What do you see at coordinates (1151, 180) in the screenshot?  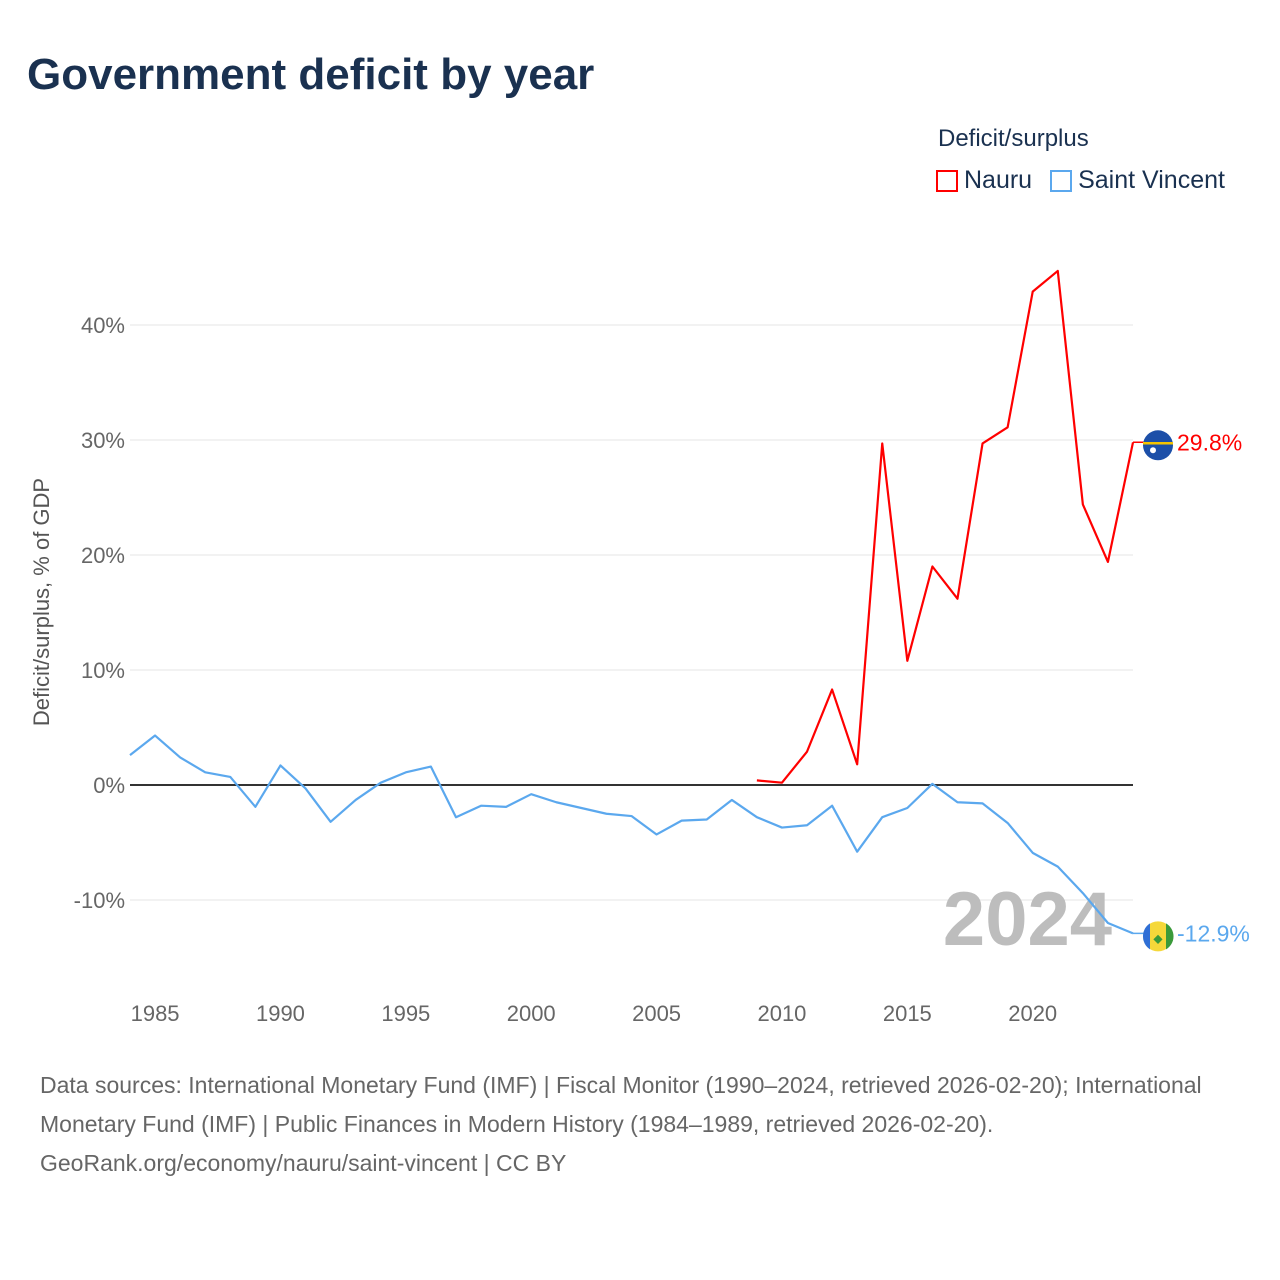 I see `legend-label: Saint Vincent` at bounding box center [1151, 180].